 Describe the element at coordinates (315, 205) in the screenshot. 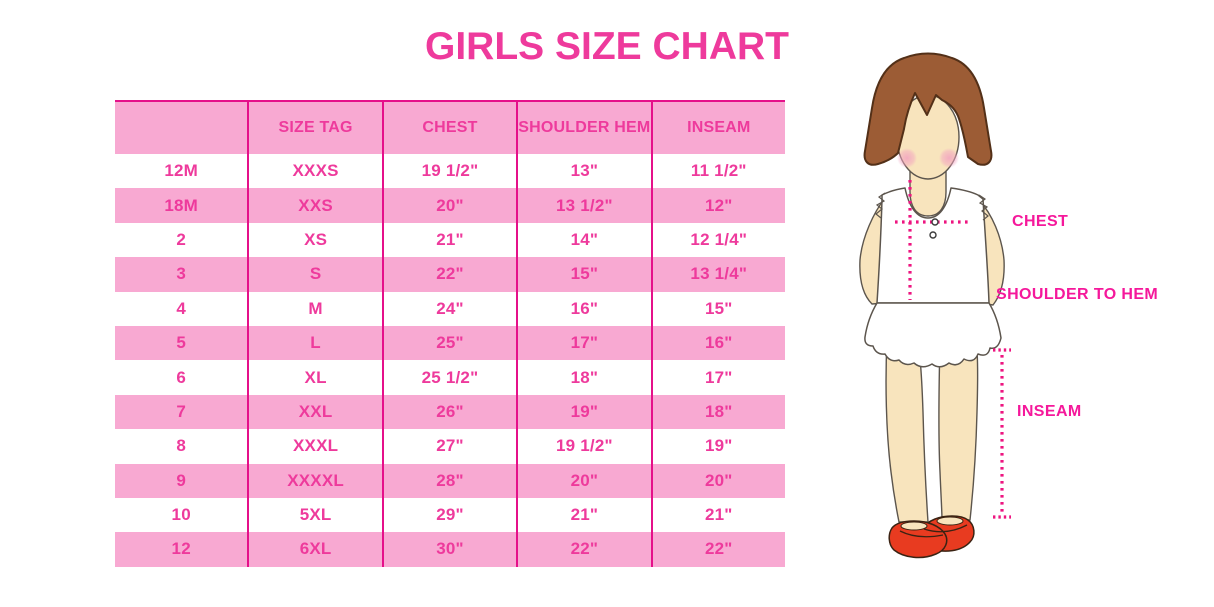

I see `size-value-cell: XXS` at that location.